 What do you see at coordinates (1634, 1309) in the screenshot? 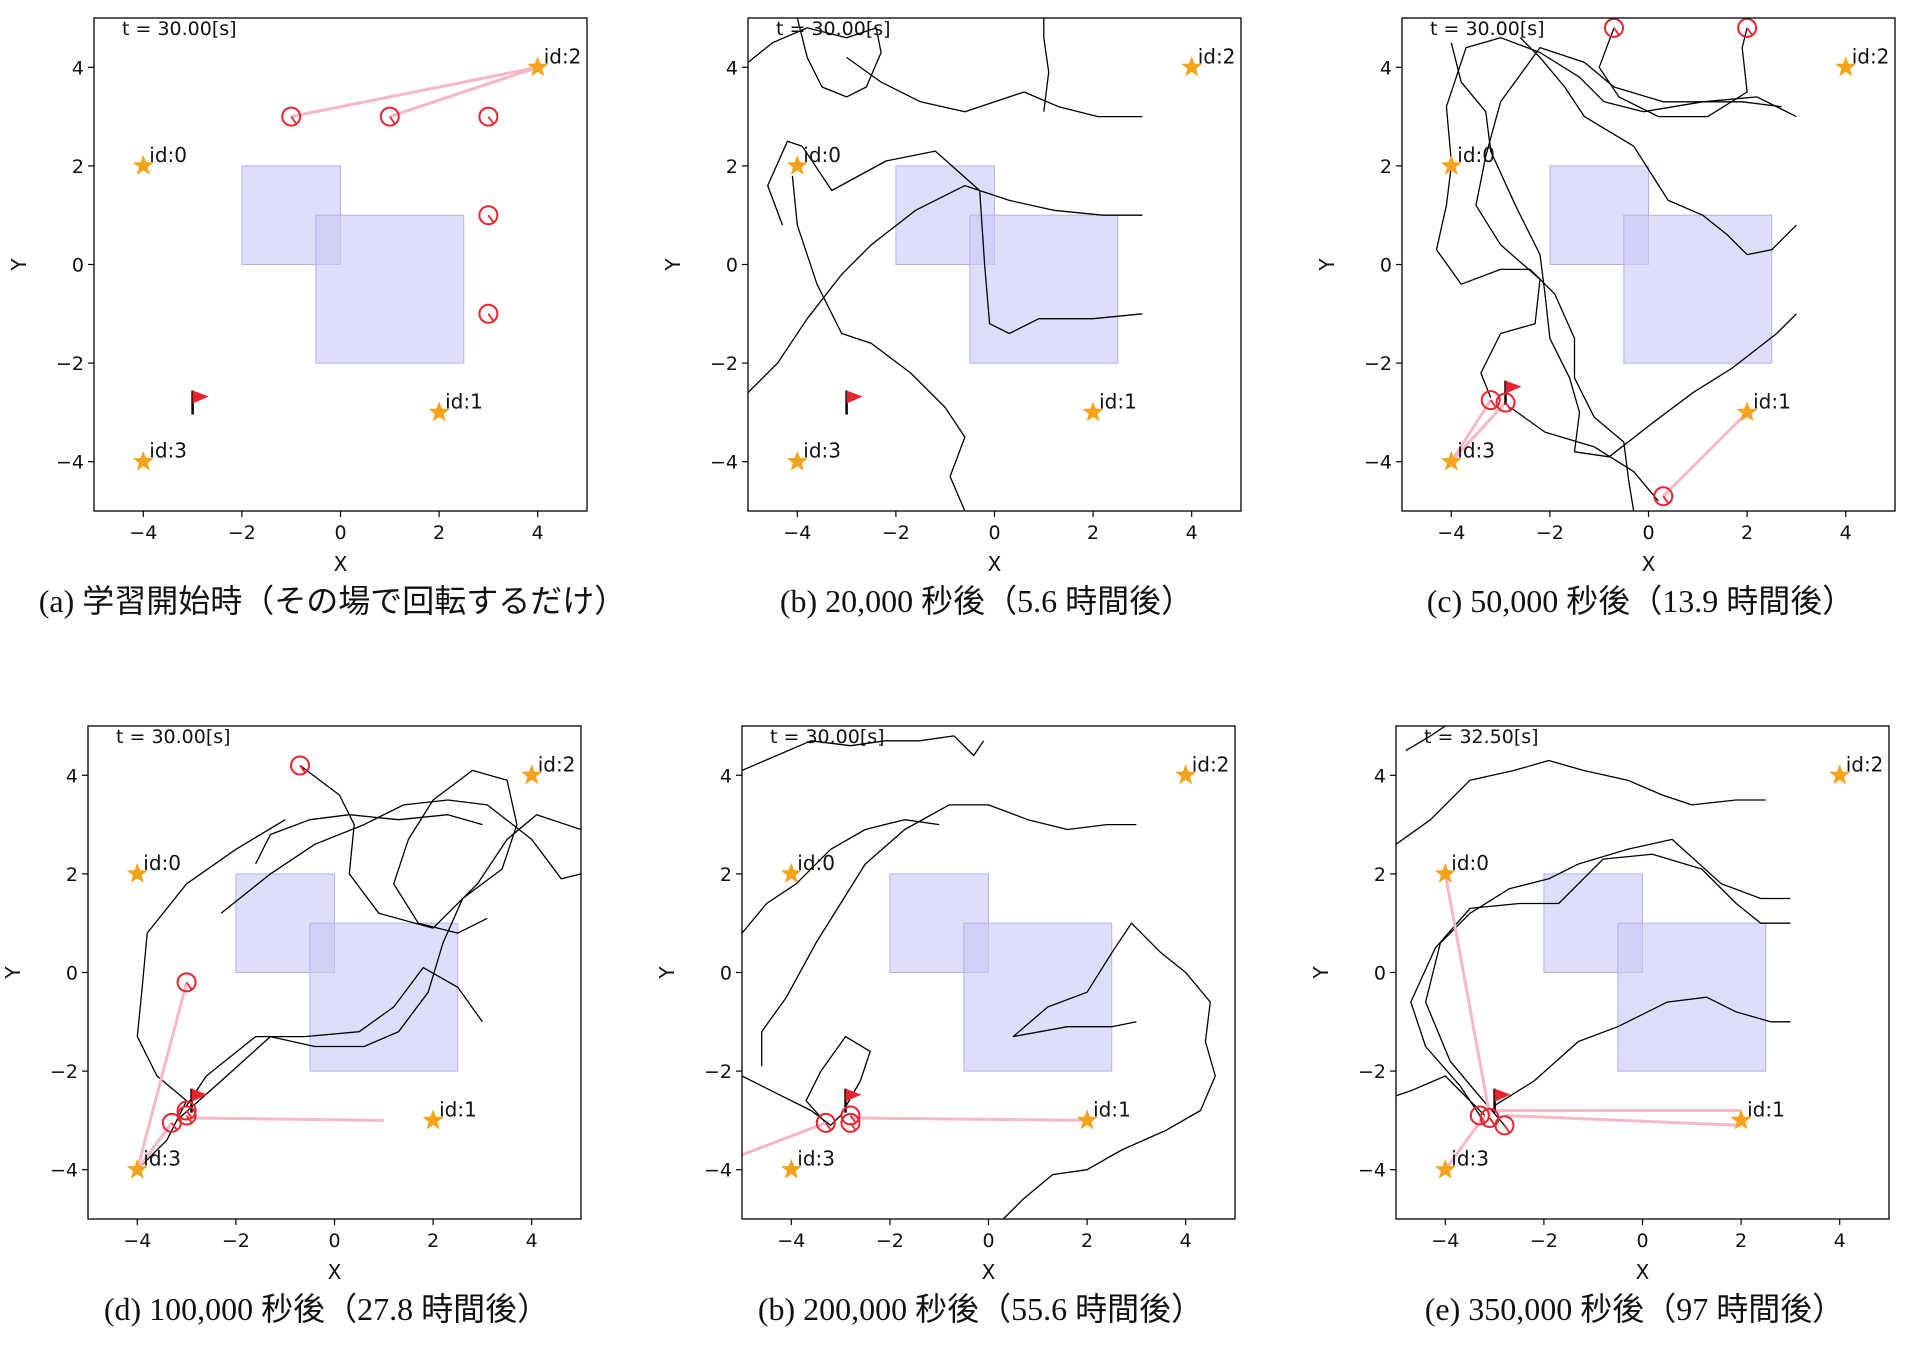
I see `panel-caption: (e) 350,000 秒後（97 時間後）` at bounding box center [1634, 1309].